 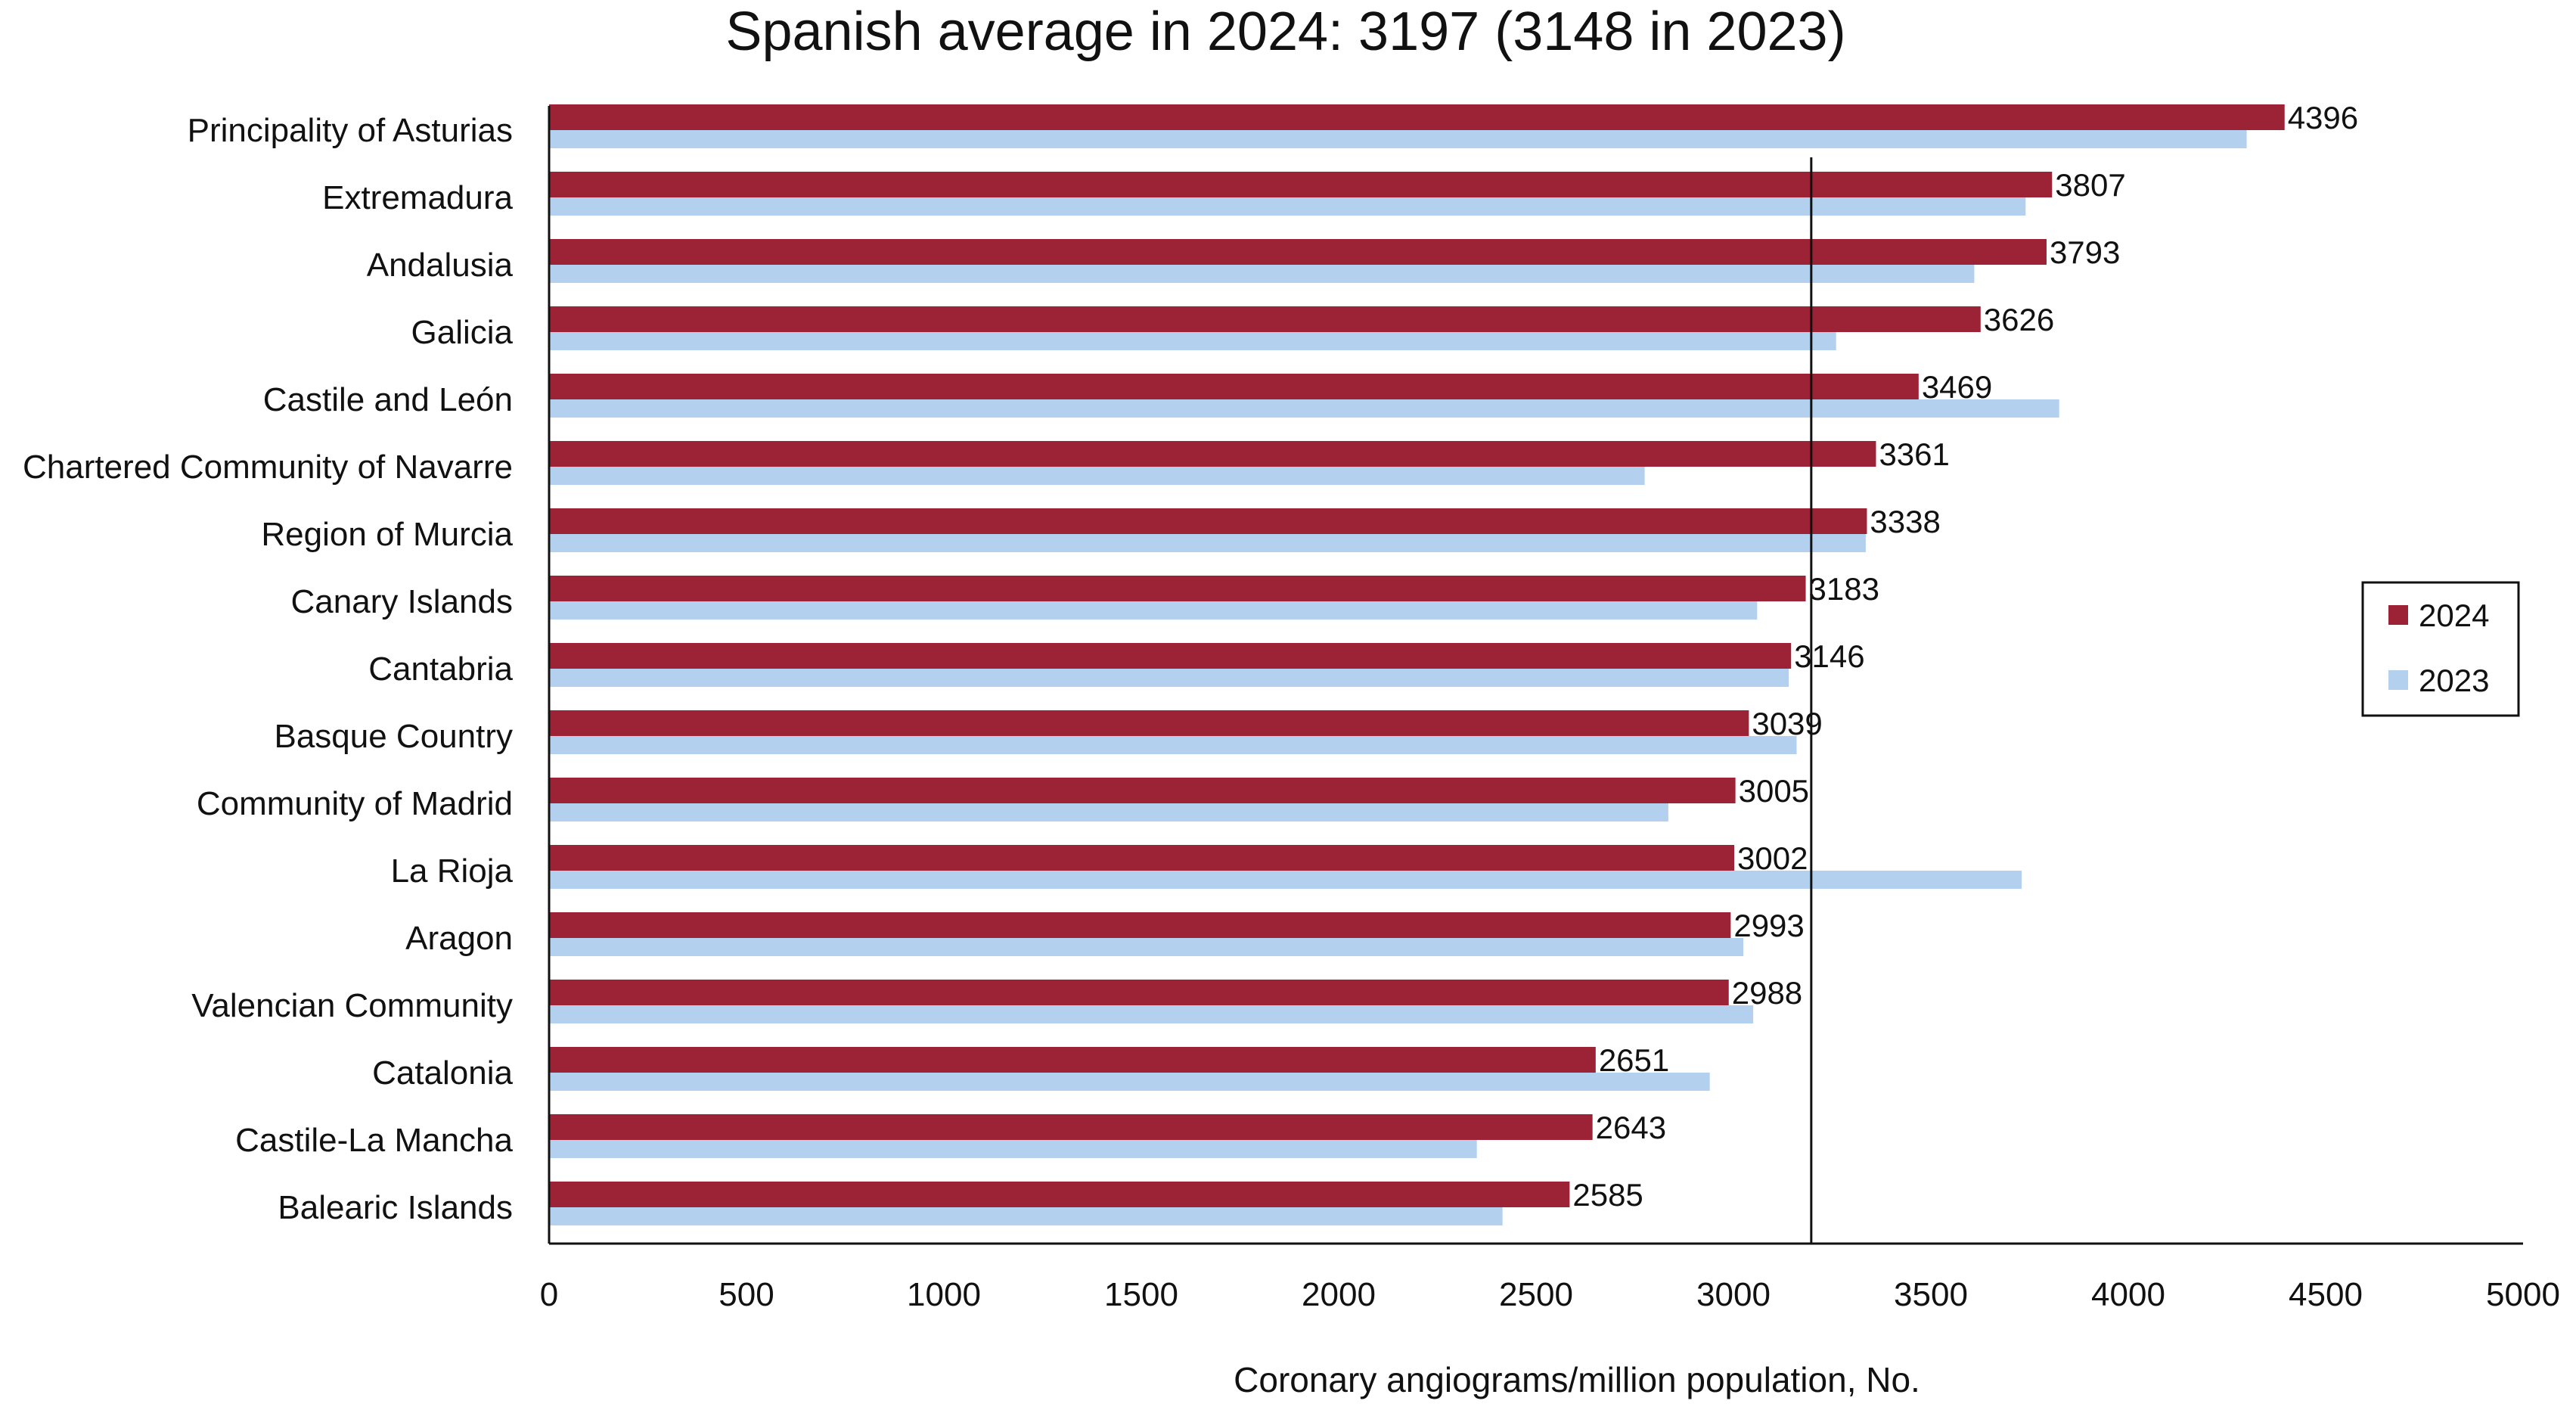 I want to click on data-label-2024: 3146, so click(x=1829, y=656).